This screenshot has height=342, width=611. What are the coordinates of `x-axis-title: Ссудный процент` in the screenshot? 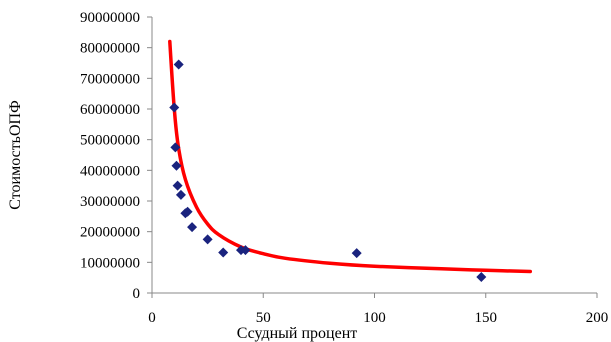 It's located at (297, 333).